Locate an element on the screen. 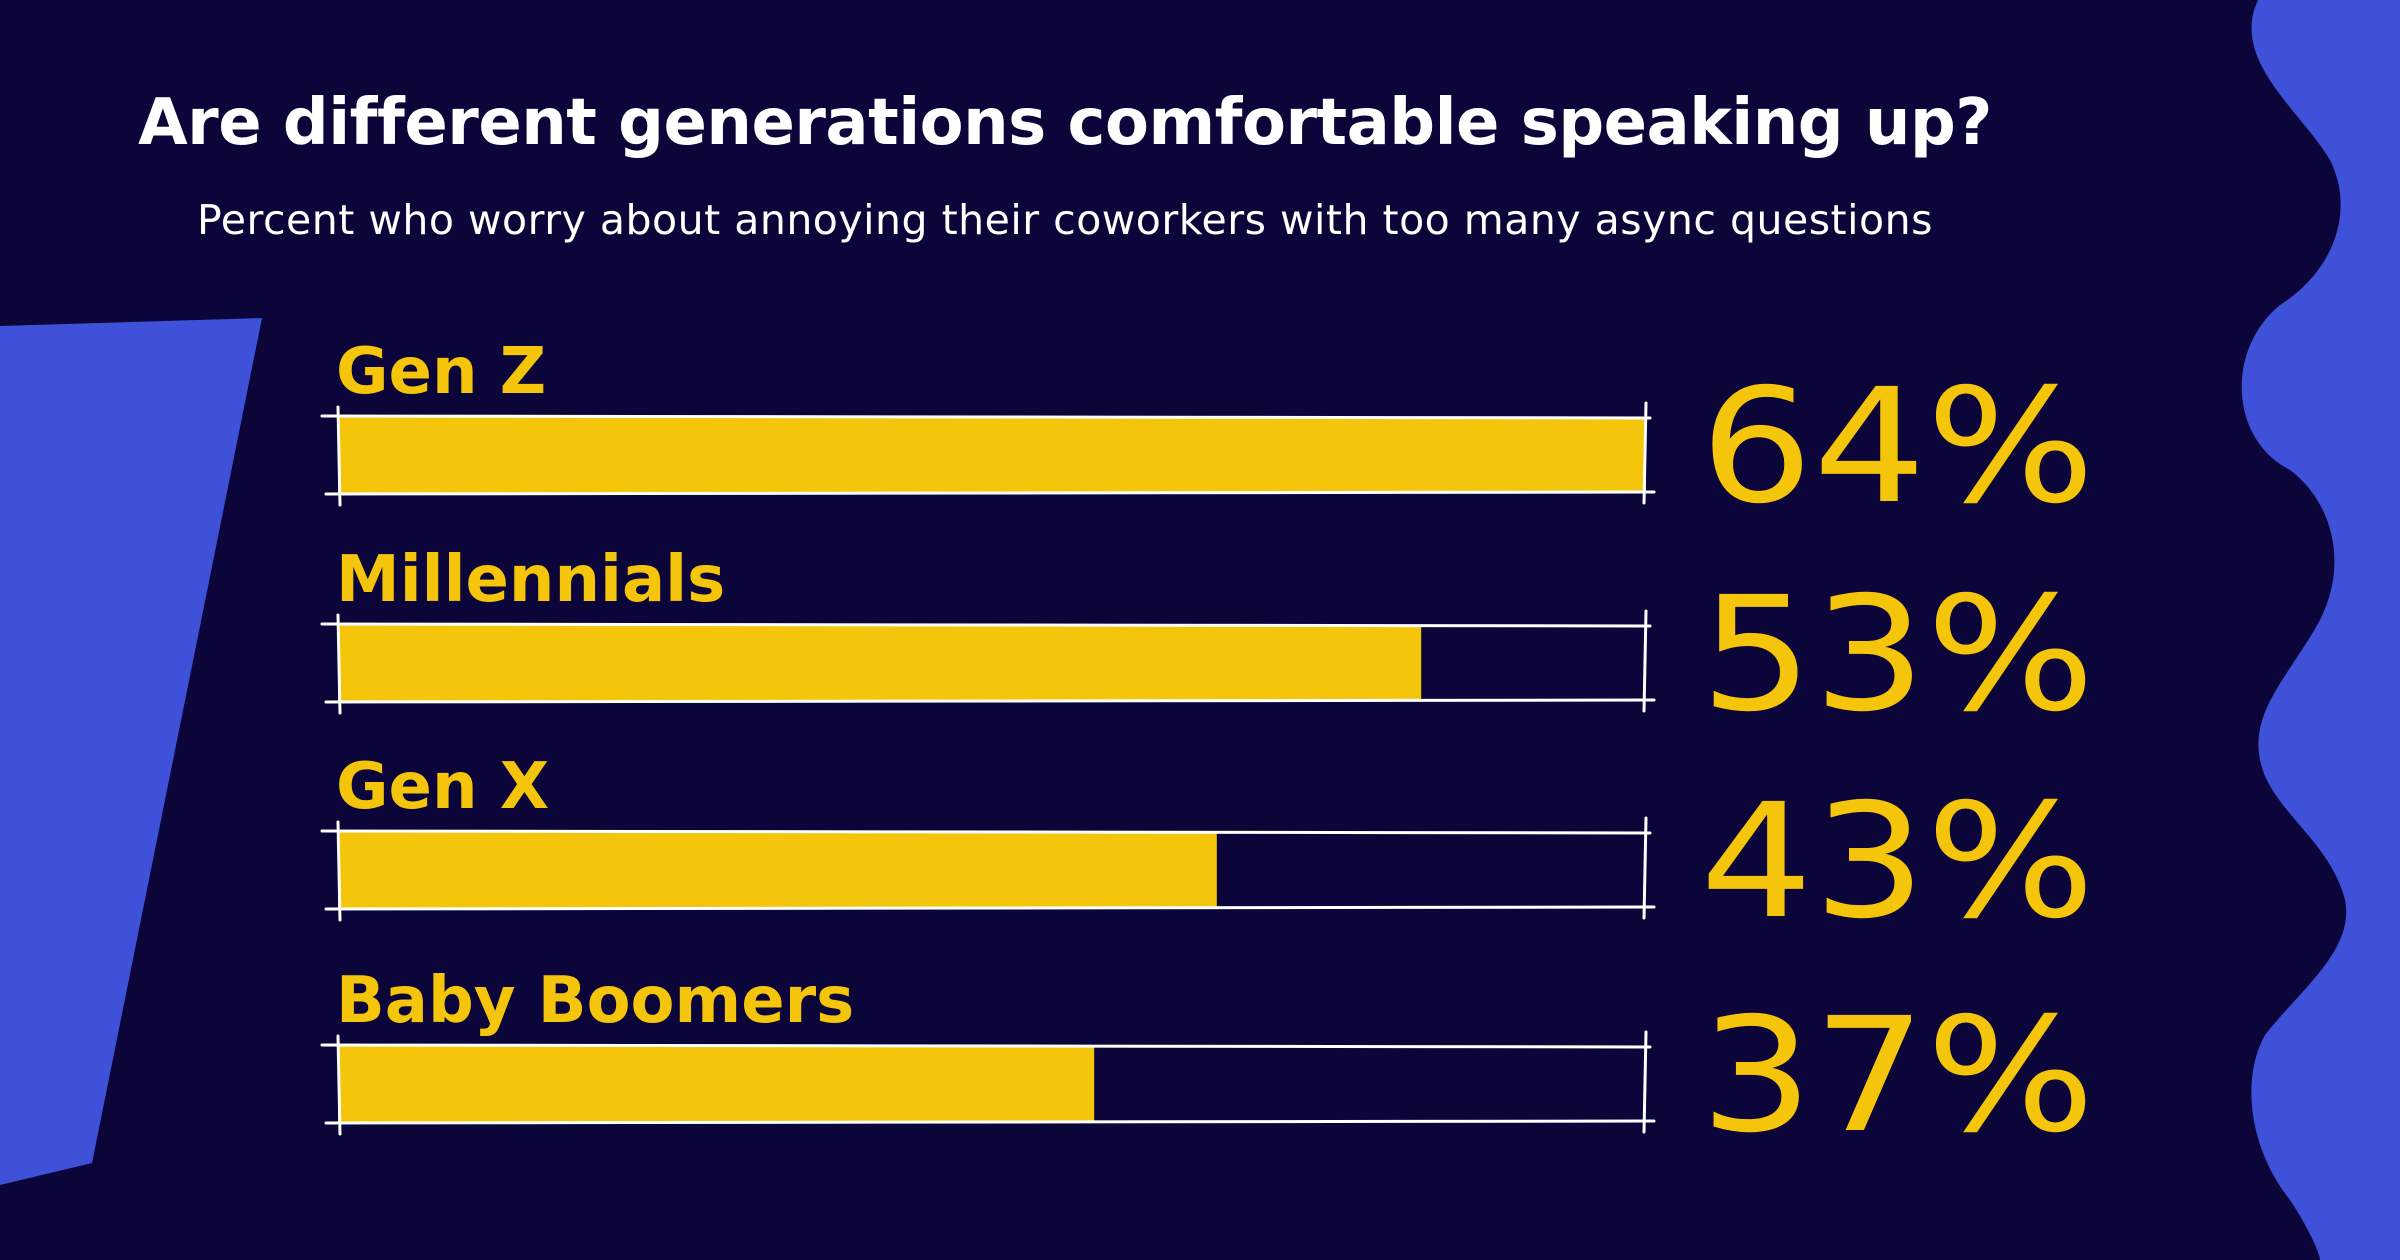 This screenshot has width=2400, height=1260. category-label: Baby Boomers is located at coordinates (595, 1001).